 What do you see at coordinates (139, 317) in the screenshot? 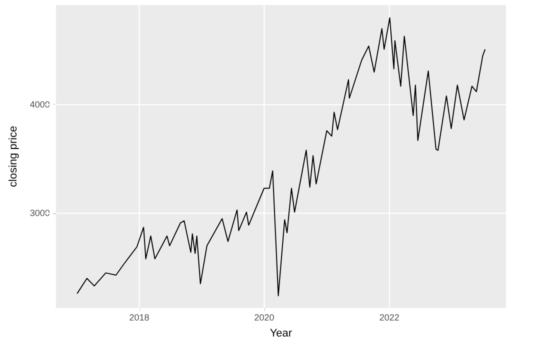
I see `x-tick-label: 2018` at bounding box center [139, 317].